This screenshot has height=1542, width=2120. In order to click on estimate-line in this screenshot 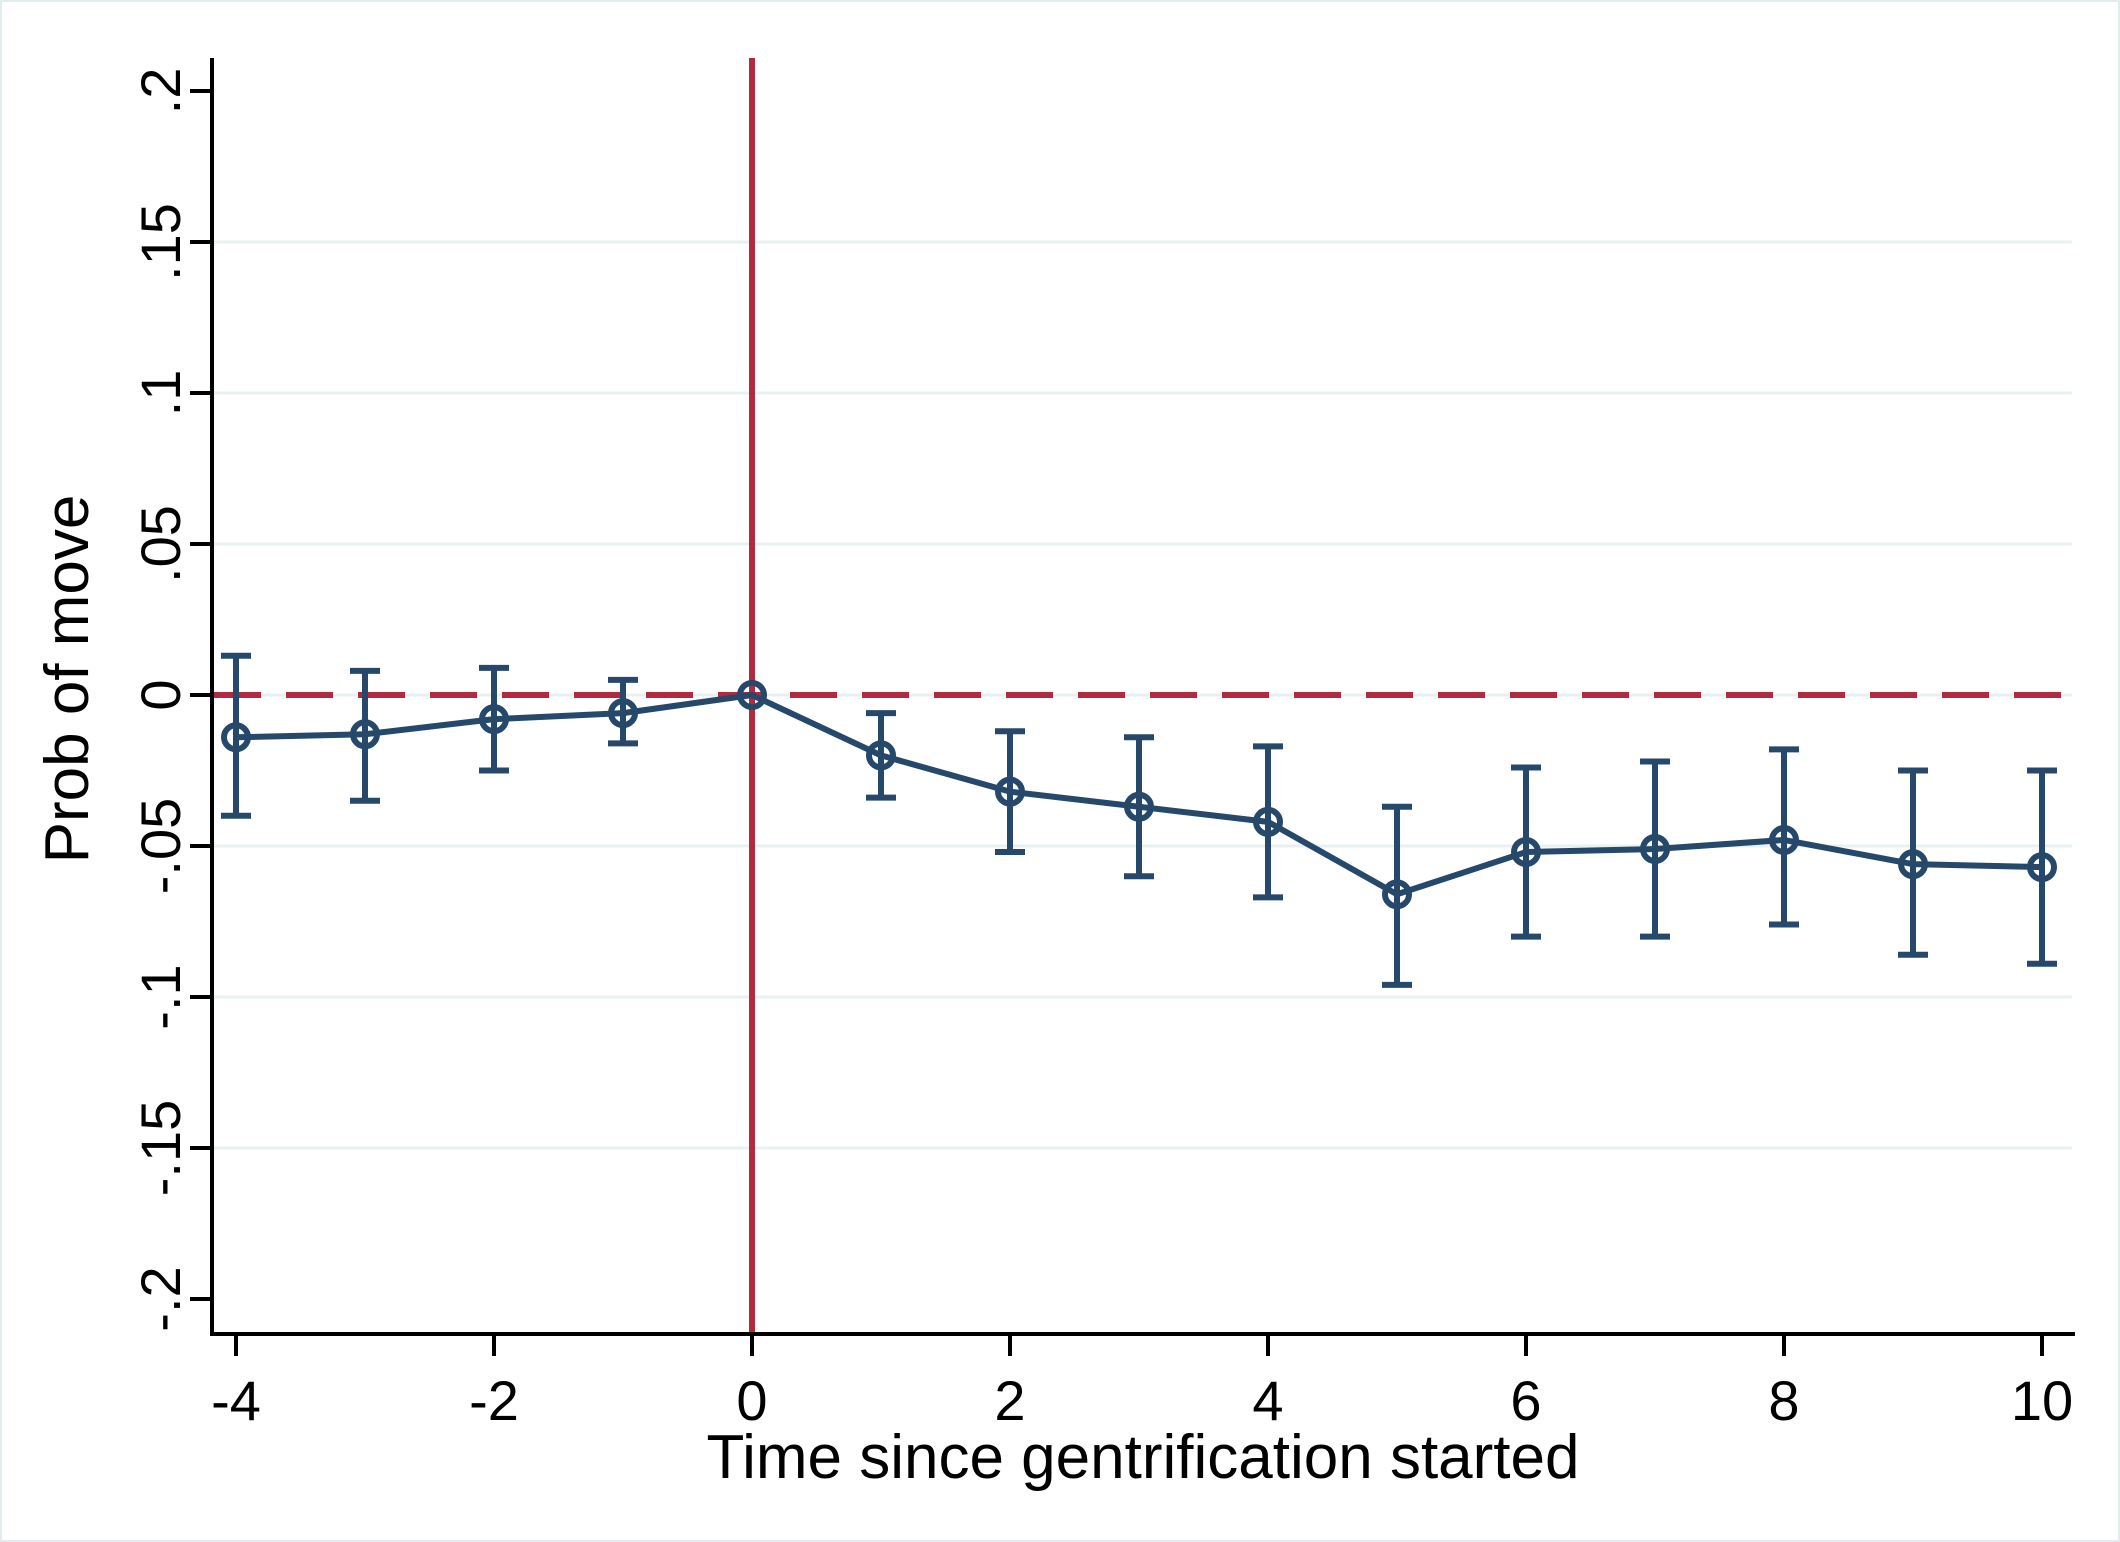, I will do `click(1139, 795)`.